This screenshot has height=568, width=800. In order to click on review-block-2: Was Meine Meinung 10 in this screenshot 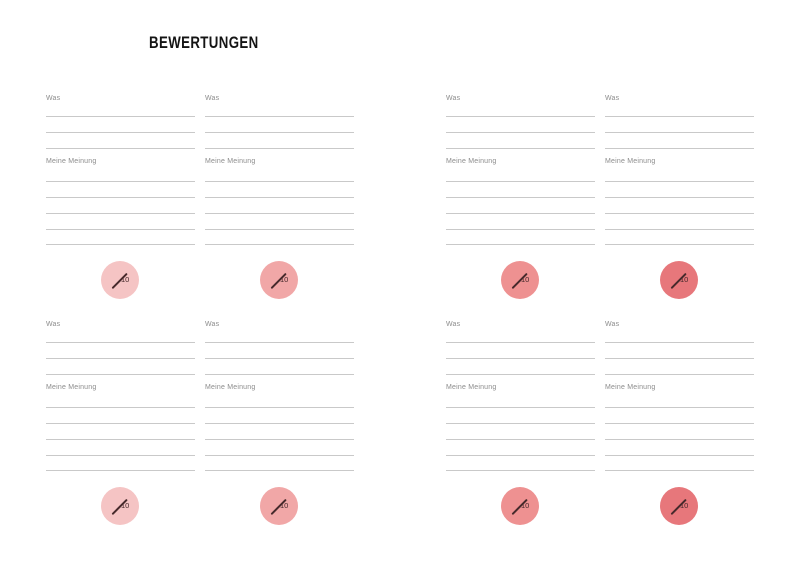, I will do `click(279, 198)`.